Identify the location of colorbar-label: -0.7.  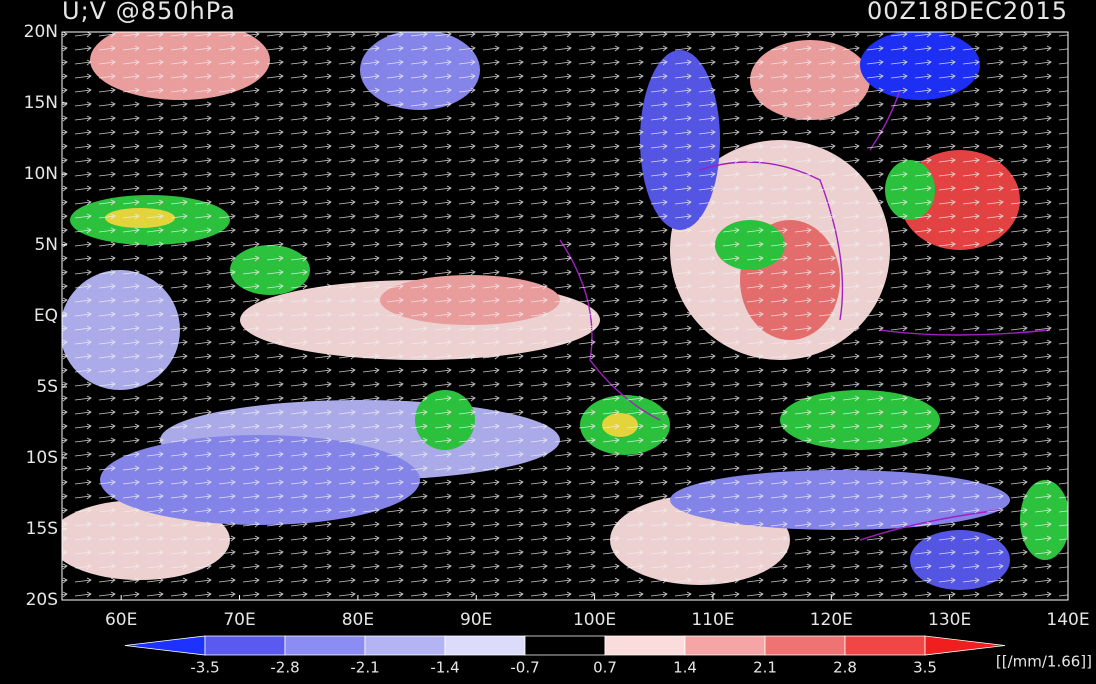
(524, 668).